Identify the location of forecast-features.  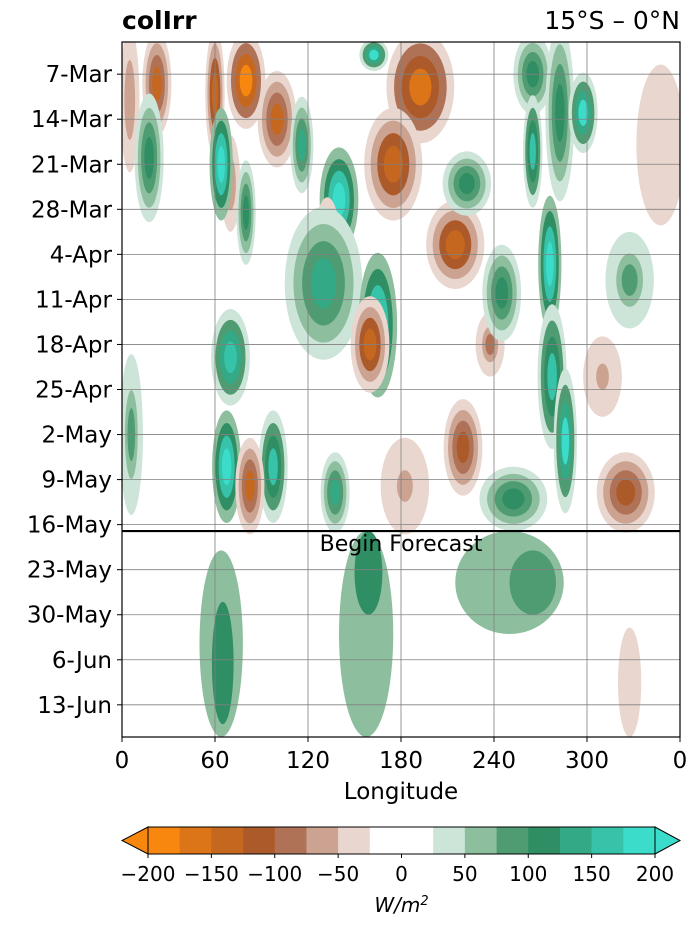
(420, 634).